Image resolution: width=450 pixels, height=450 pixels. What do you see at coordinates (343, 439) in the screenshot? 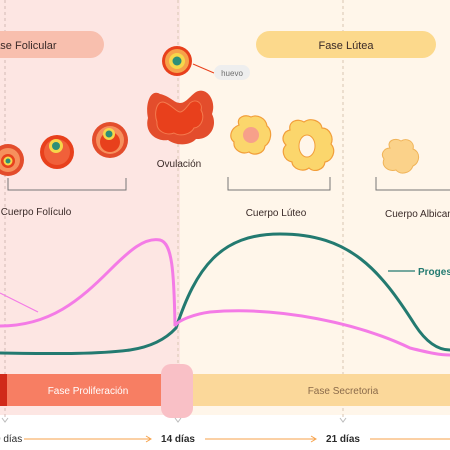
I see `day-21-label: 21 días` at bounding box center [343, 439].